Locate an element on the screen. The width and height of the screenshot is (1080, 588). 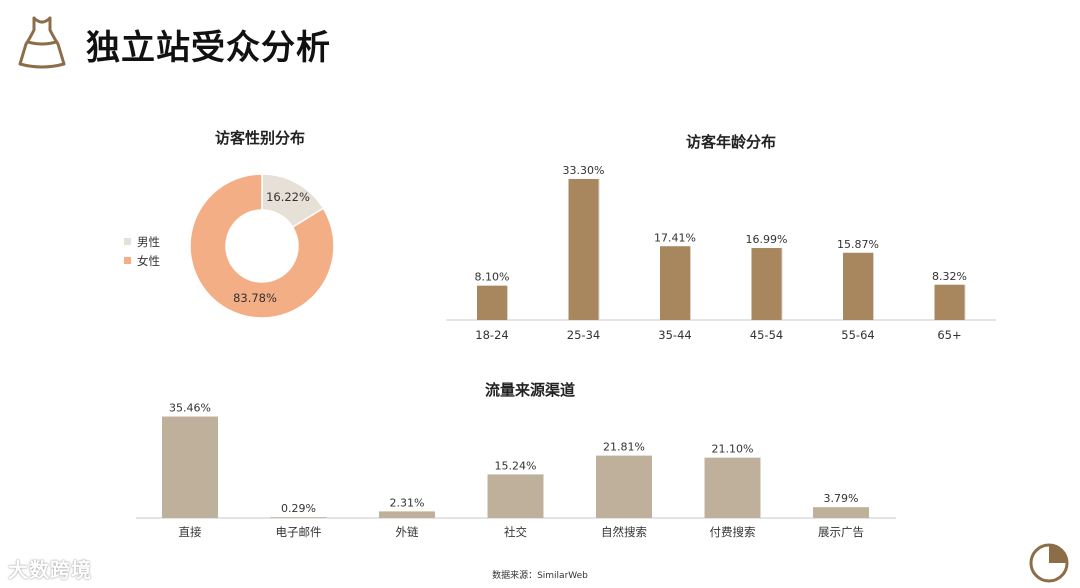
traffic-category-label: 直接 is located at coordinates (190, 532).